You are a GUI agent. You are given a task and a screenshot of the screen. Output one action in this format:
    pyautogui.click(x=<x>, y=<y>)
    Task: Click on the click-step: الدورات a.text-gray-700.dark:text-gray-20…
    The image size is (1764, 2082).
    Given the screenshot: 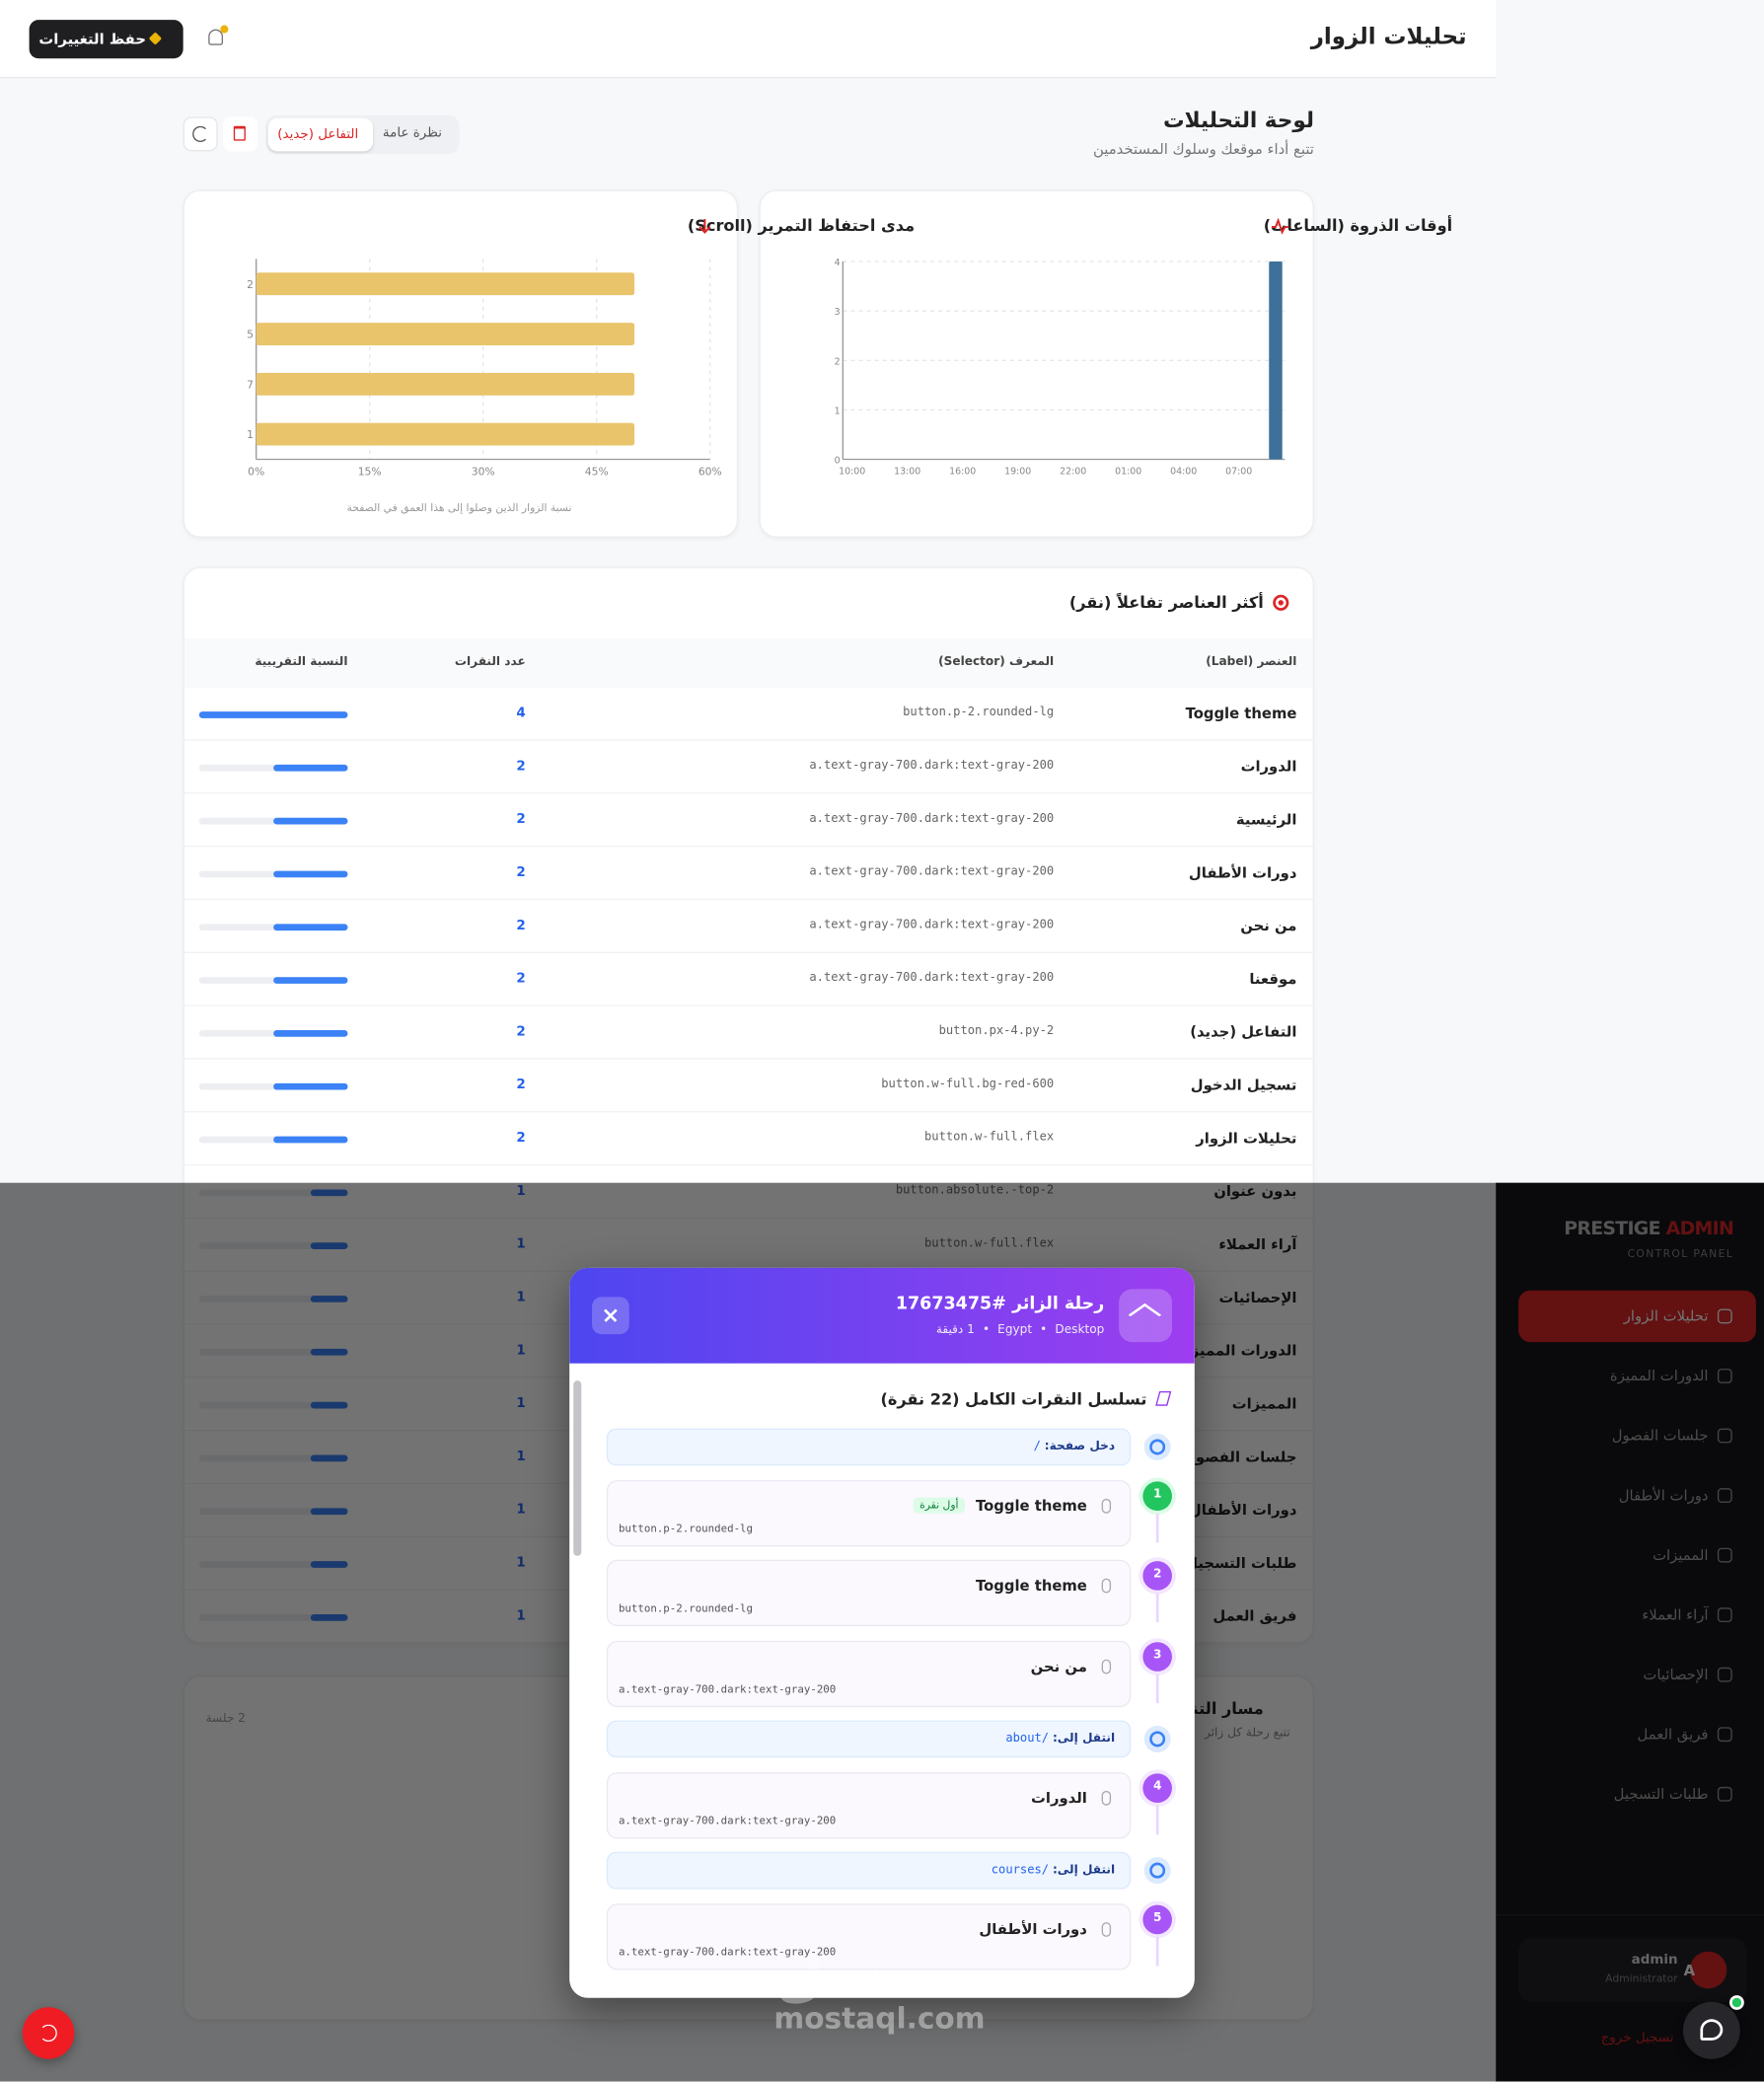 What is the action you would take?
    pyautogui.click(x=869, y=1804)
    